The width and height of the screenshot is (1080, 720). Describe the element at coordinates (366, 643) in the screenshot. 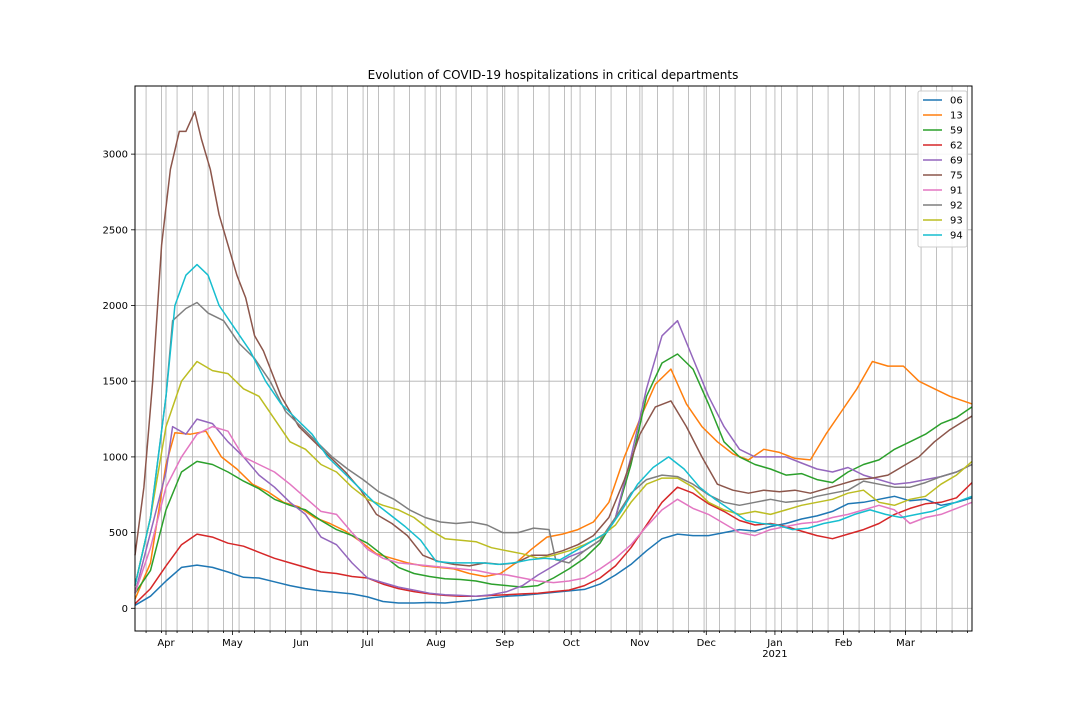

I see `x-tick-label: Jul` at that location.